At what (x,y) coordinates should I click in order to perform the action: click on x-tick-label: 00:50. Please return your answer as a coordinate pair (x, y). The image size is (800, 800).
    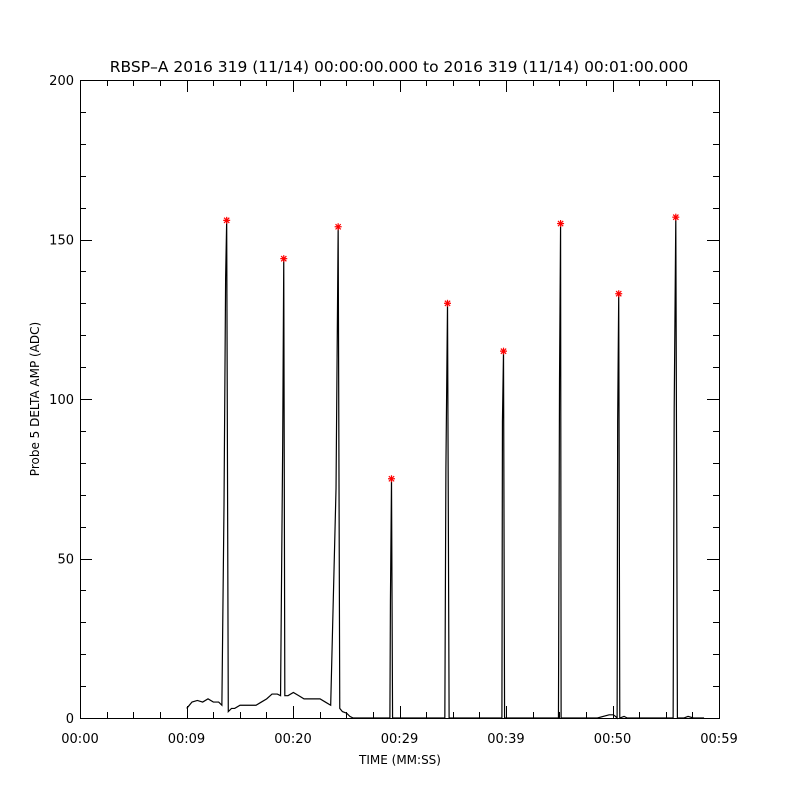
    Looking at the image, I should click on (612, 739).